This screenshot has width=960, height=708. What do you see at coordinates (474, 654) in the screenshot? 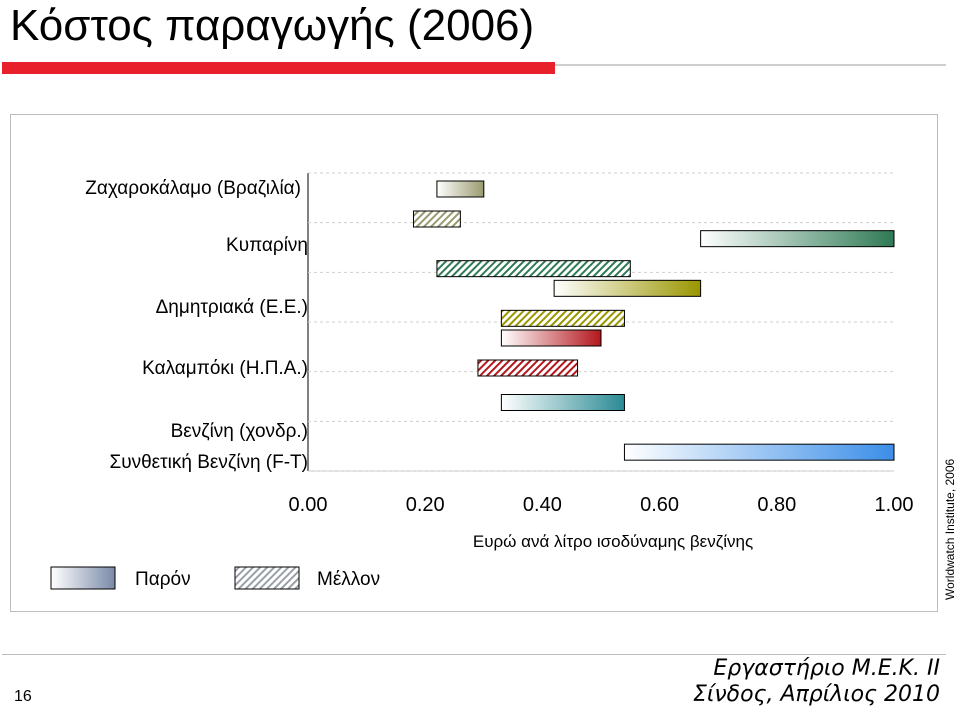
I see `footer-rule` at bounding box center [474, 654].